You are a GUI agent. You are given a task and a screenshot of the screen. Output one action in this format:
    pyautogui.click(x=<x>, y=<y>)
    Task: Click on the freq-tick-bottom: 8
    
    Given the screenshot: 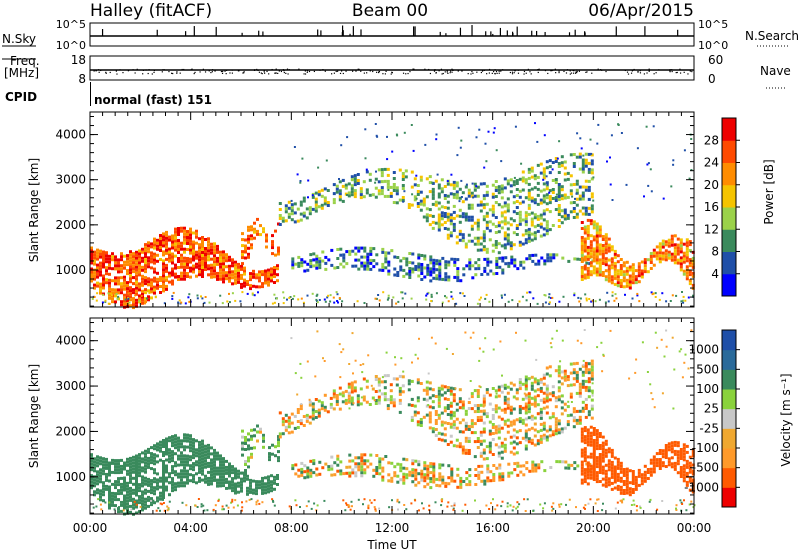 What is the action you would take?
    pyautogui.click(x=82, y=79)
    